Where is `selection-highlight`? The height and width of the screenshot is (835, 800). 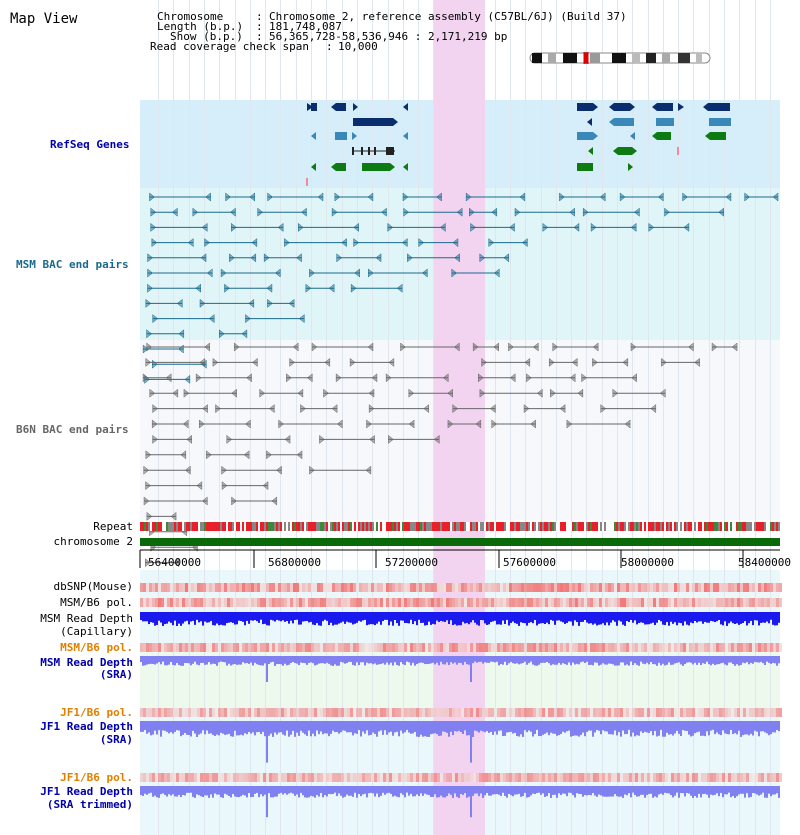 selection-highlight is located at coordinates (459, 417).